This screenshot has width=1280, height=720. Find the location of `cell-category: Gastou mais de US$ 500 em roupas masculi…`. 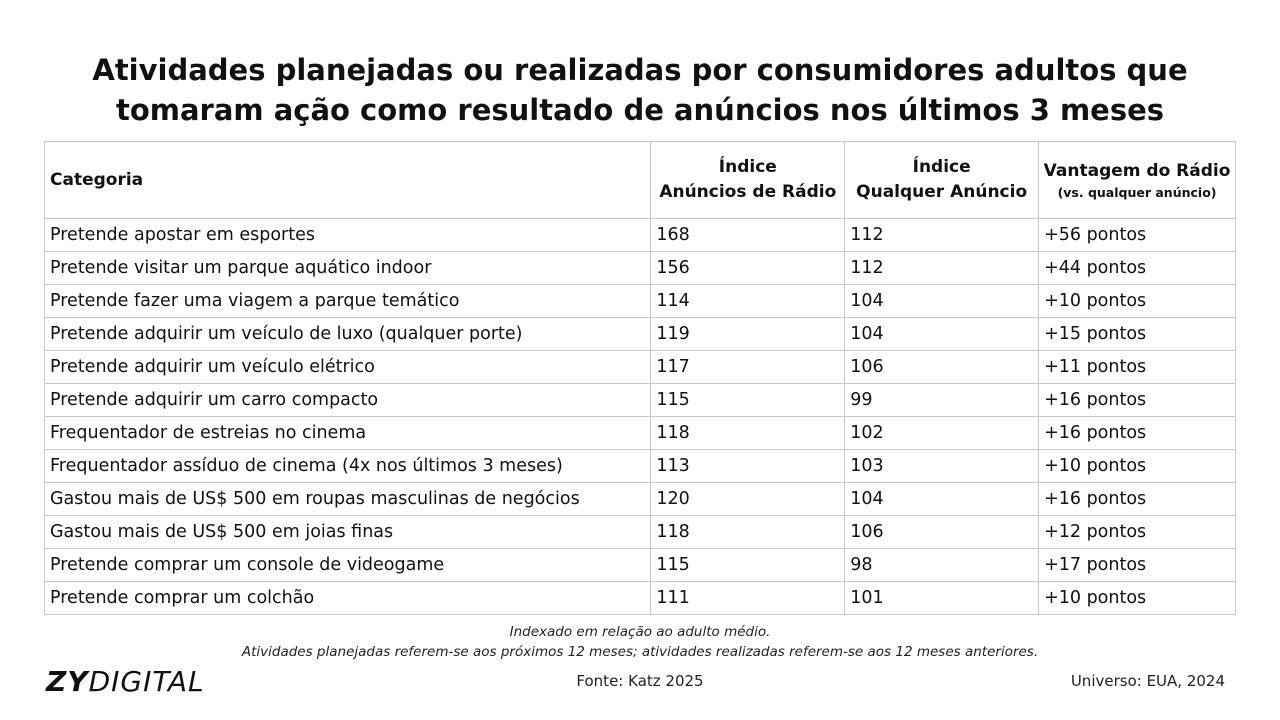

cell-category: Gastou mais de US$ 500 em roupas masculi… is located at coordinates (347, 499).